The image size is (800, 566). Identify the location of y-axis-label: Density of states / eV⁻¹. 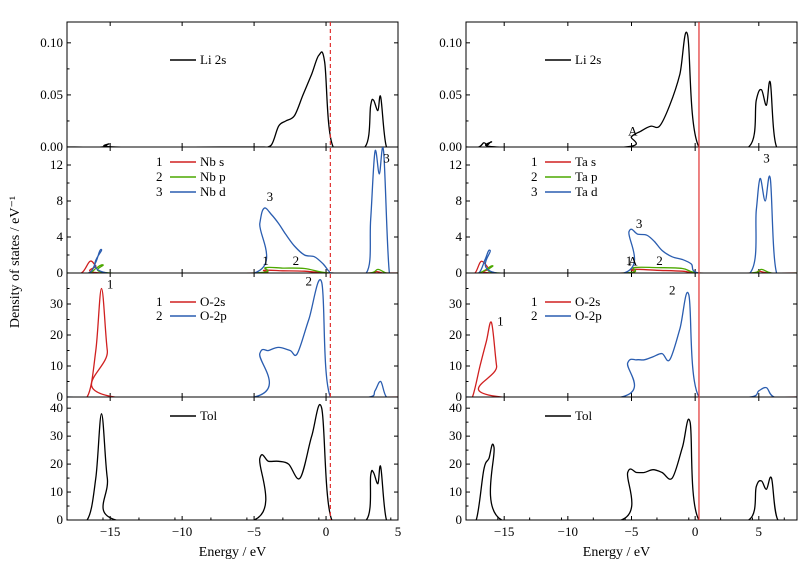
(15, 262).